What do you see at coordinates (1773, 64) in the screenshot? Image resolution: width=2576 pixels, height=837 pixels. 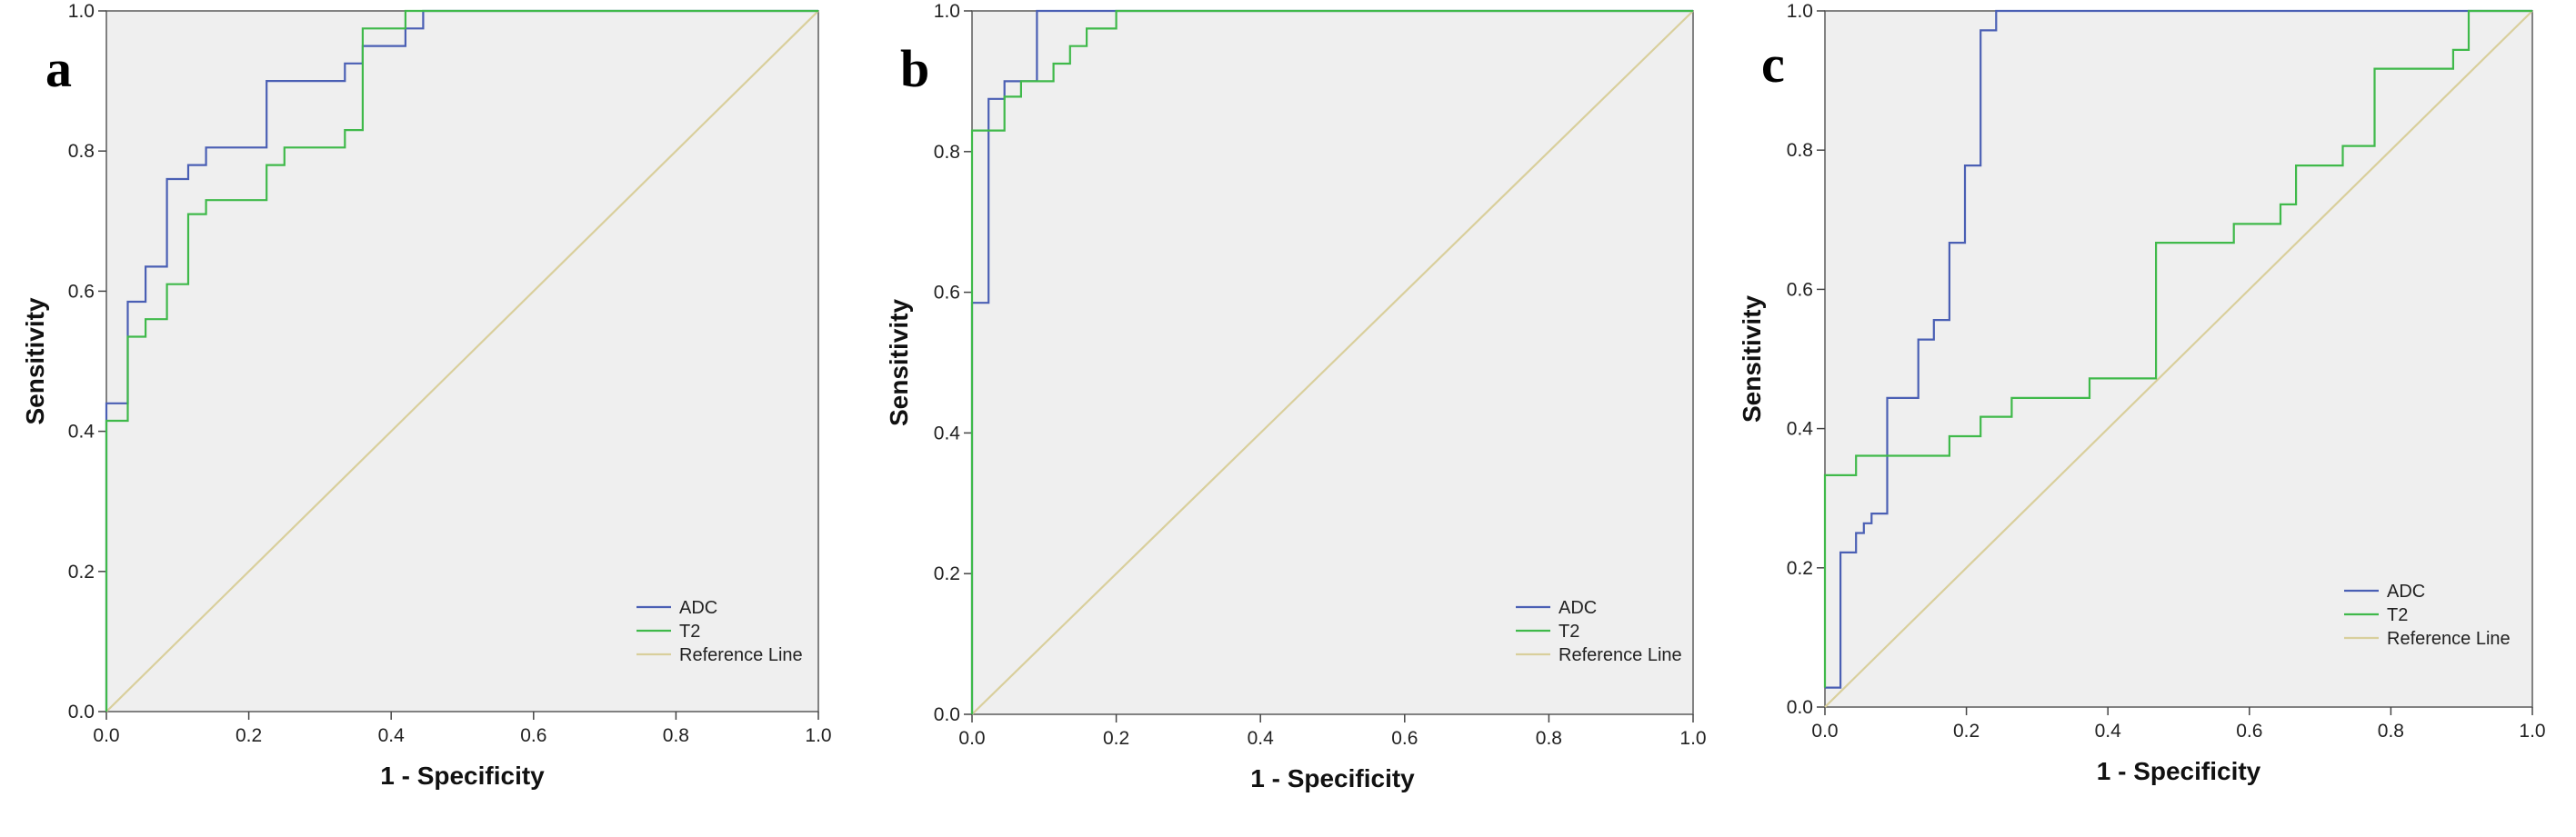 I see `panel-letter: c` at bounding box center [1773, 64].